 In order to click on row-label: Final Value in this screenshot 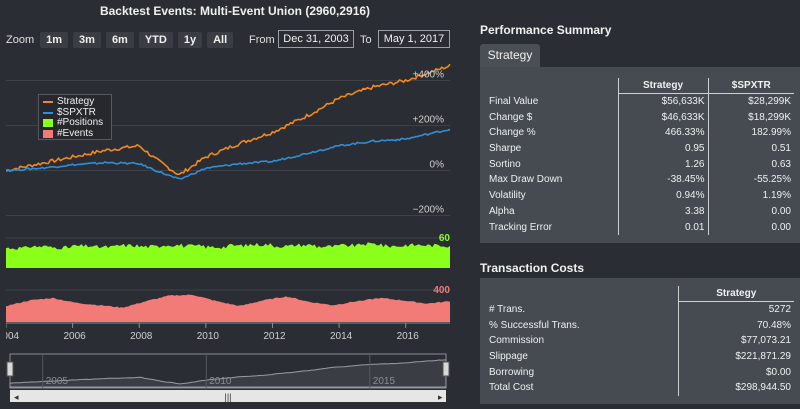, I will do `click(514, 102)`.